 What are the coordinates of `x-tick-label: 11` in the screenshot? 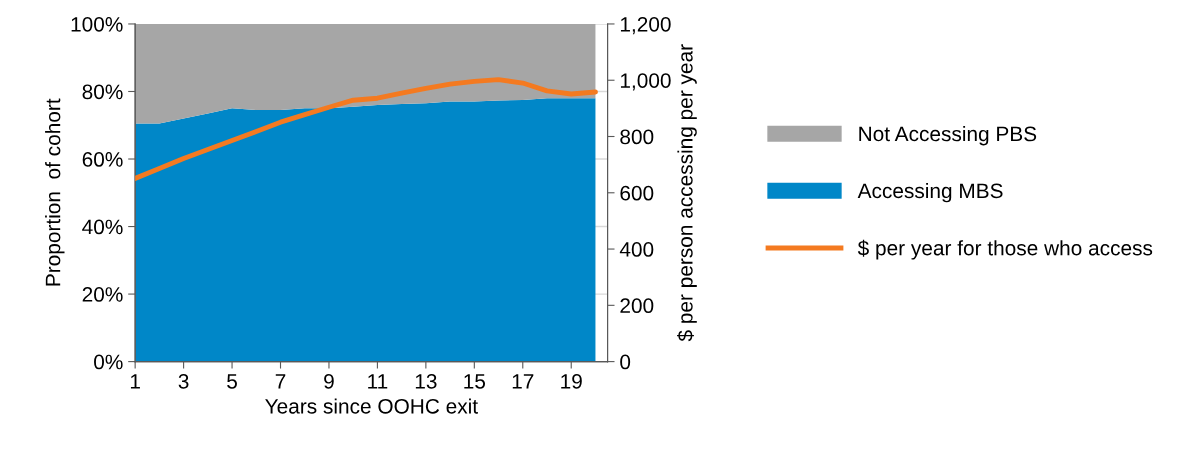 It's located at (378, 381).